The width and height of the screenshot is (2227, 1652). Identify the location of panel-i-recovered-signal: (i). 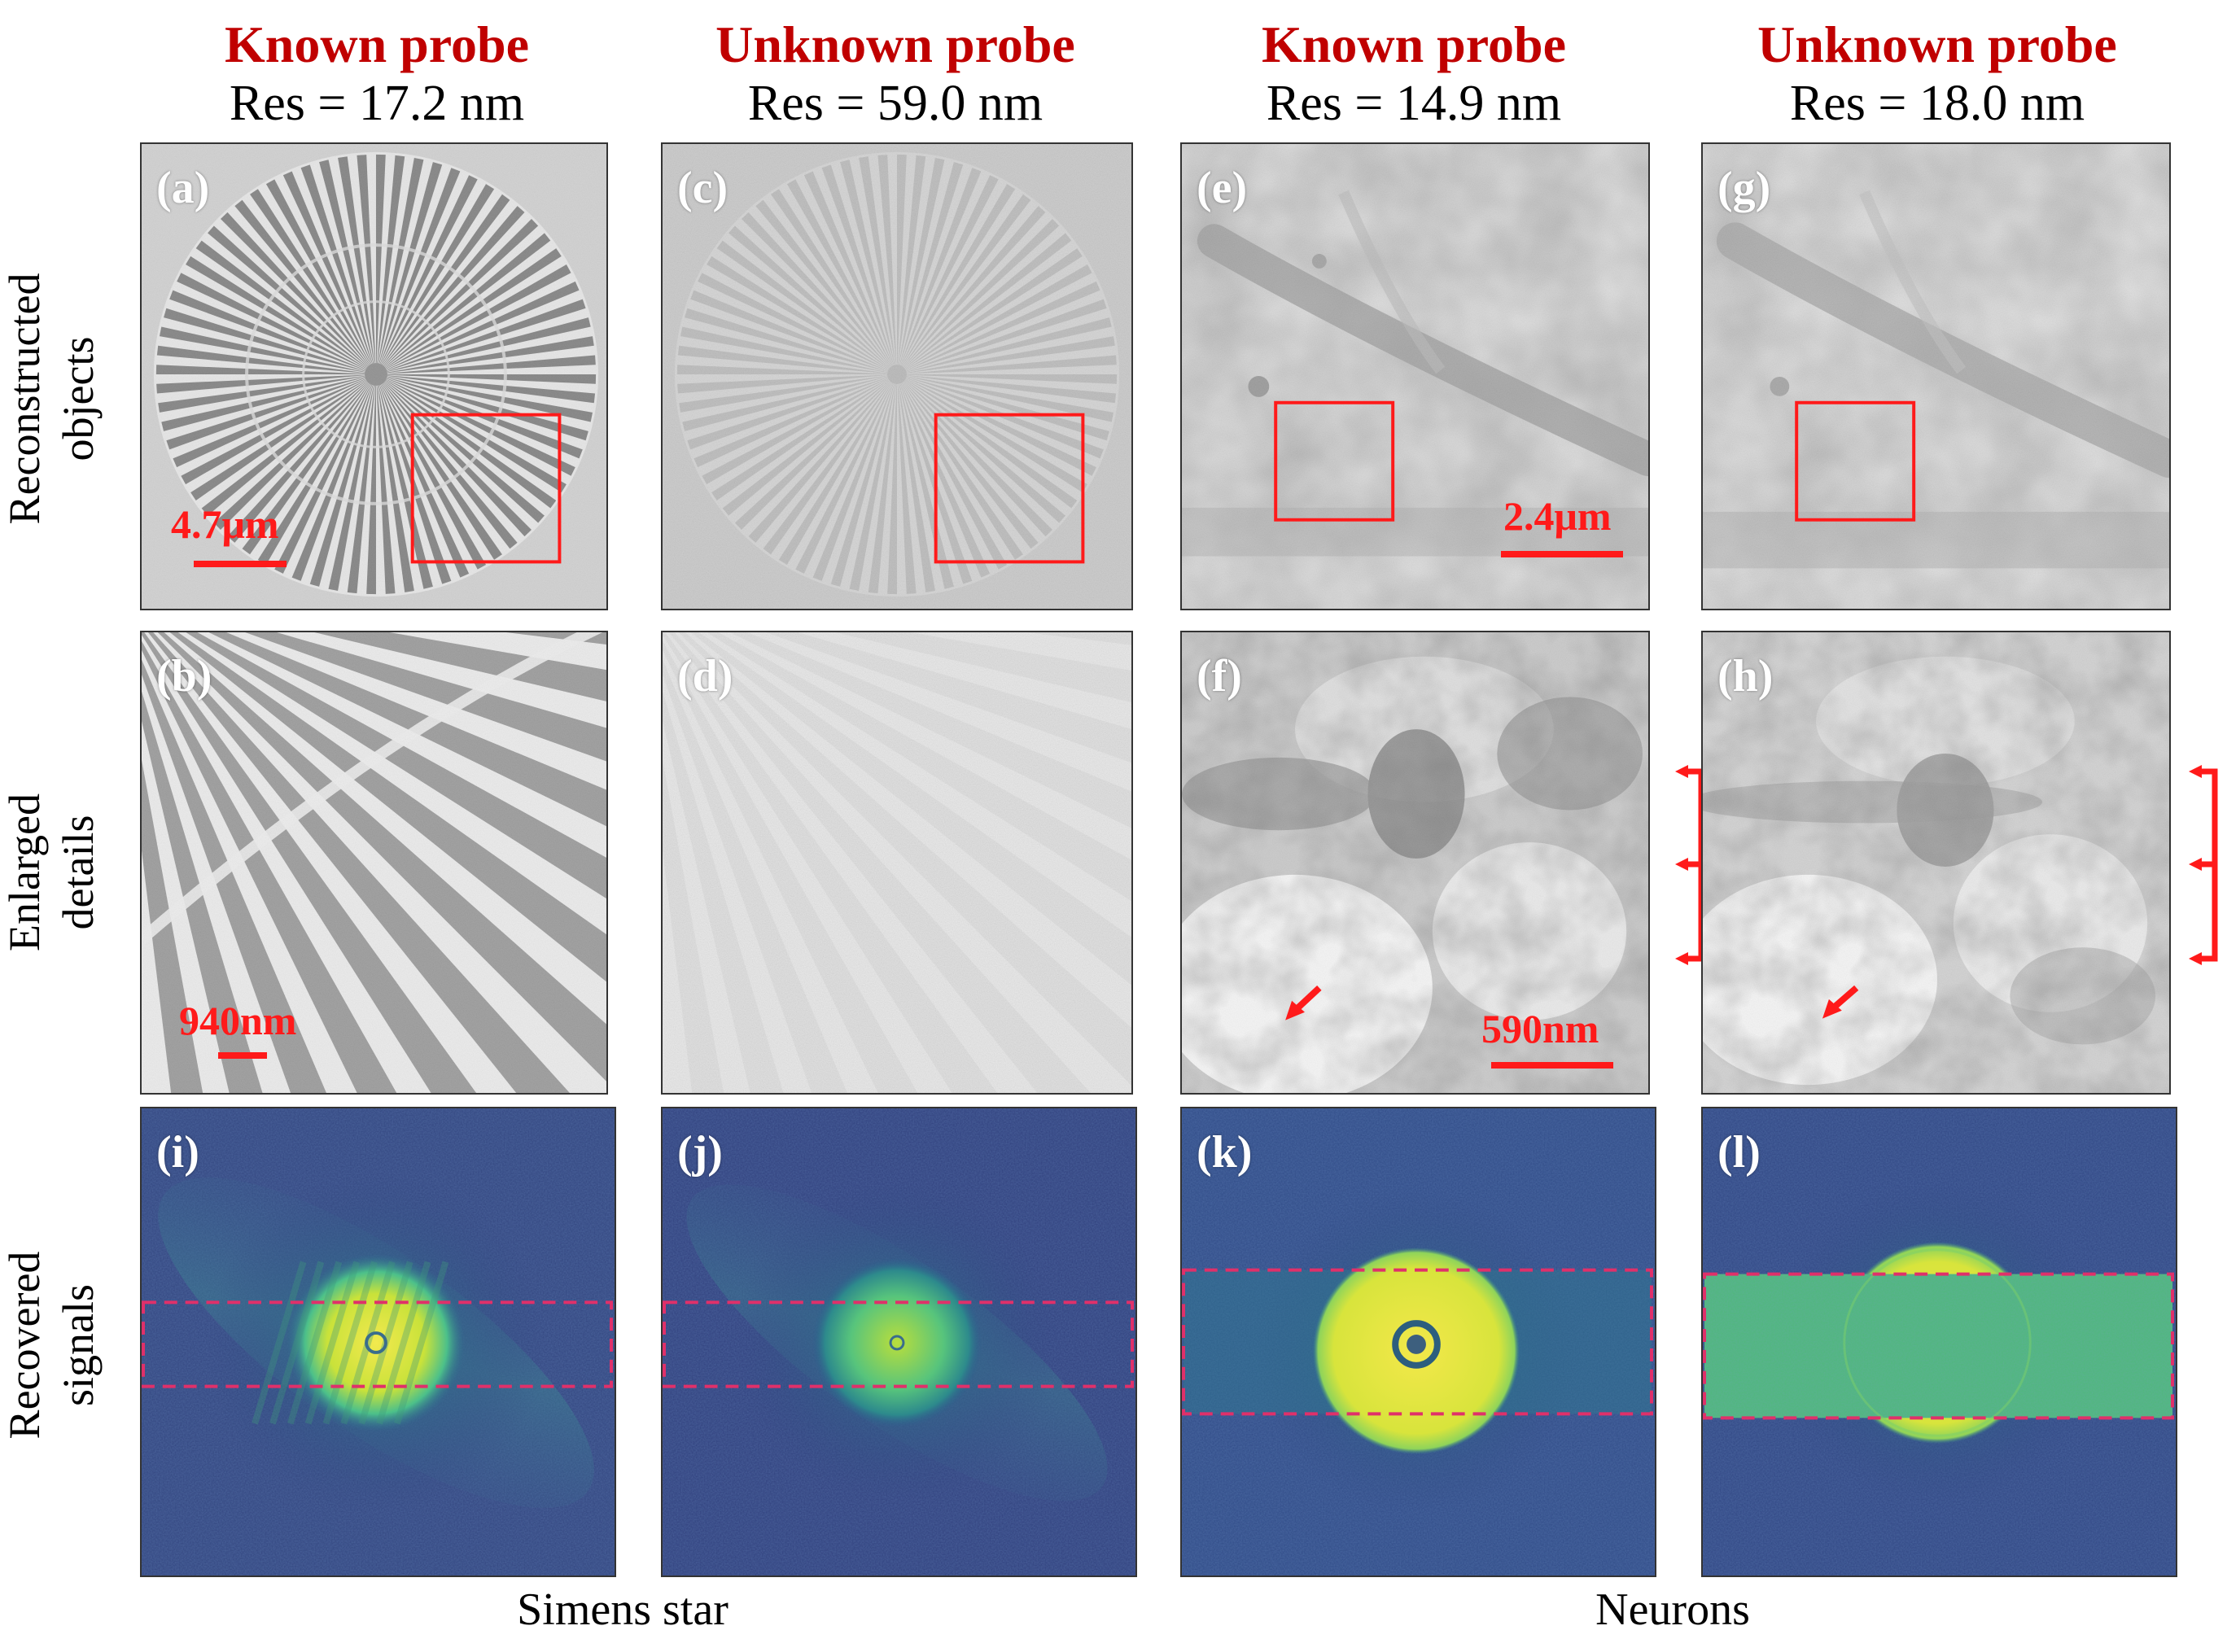
(378, 1342).